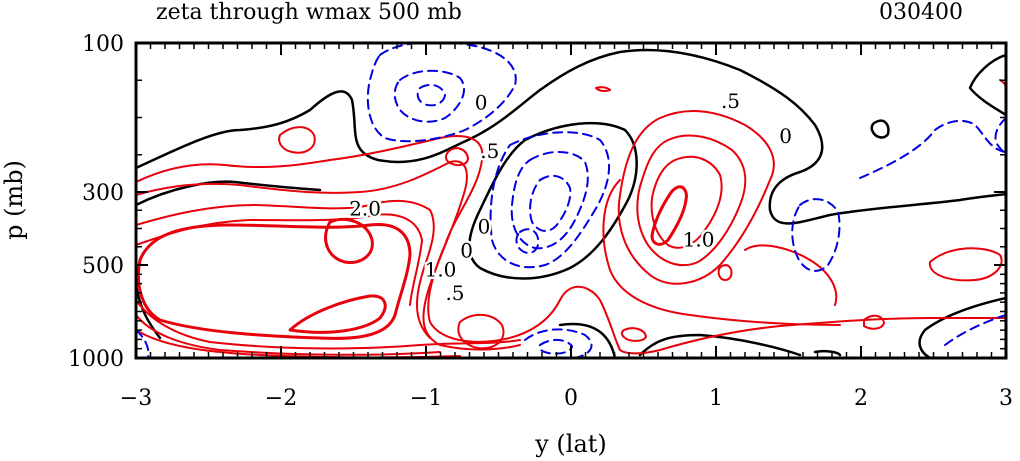  Describe the element at coordinates (14, 200) in the screenshot. I see `y-axis-label: p (mb)` at that location.